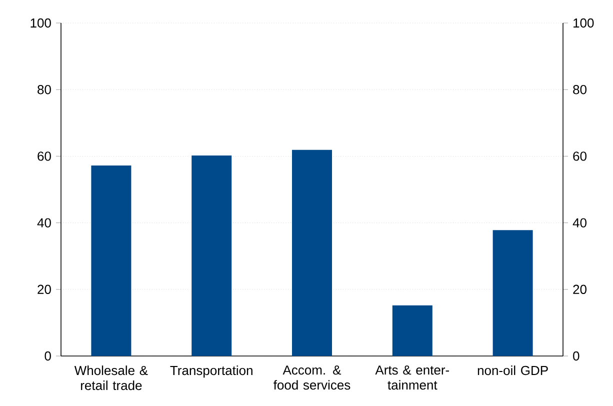  What do you see at coordinates (584, 23) in the screenshot?
I see `y2-tick-label: 100` at bounding box center [584, 23].